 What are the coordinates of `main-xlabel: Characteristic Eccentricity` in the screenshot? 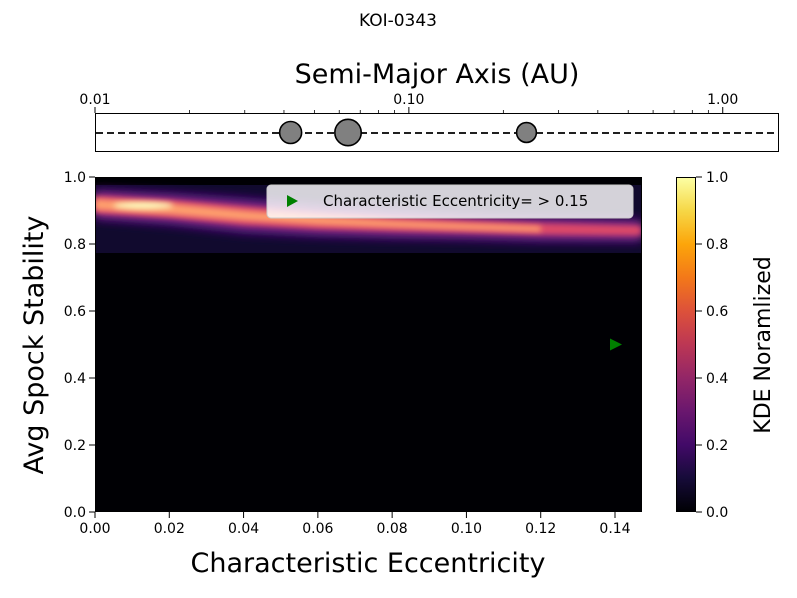 It's located at (368, 563).